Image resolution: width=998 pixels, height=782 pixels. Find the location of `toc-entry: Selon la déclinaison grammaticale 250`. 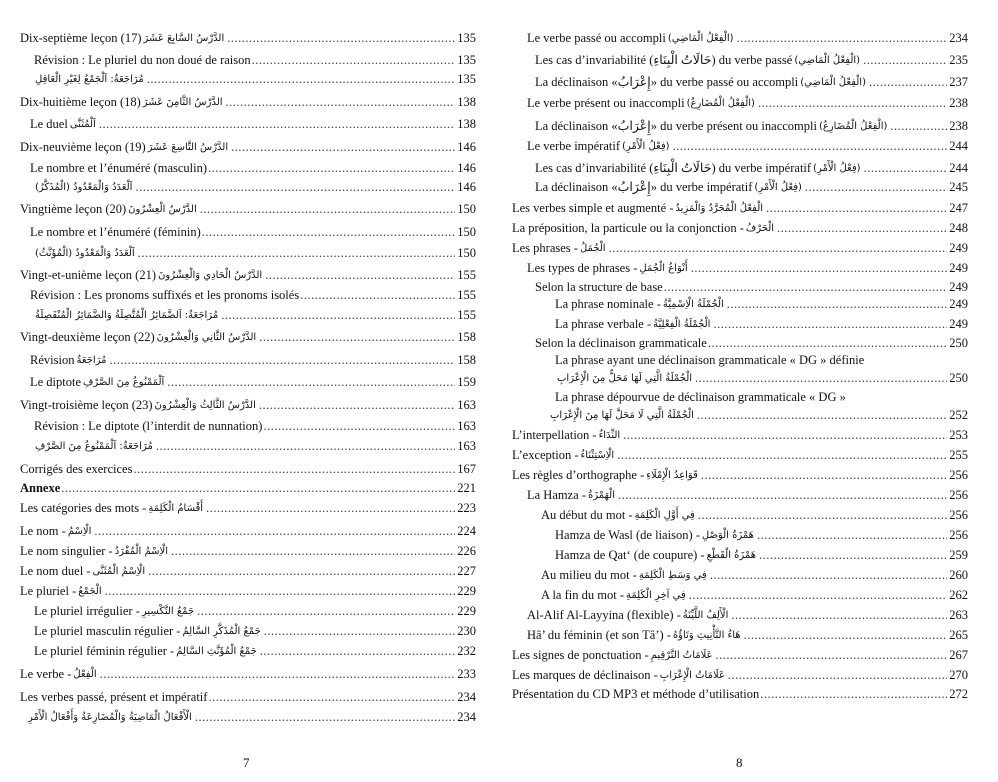

toc-entry: Selon la déclinaison grammaticale 250 is located at coordinates (751, 343).